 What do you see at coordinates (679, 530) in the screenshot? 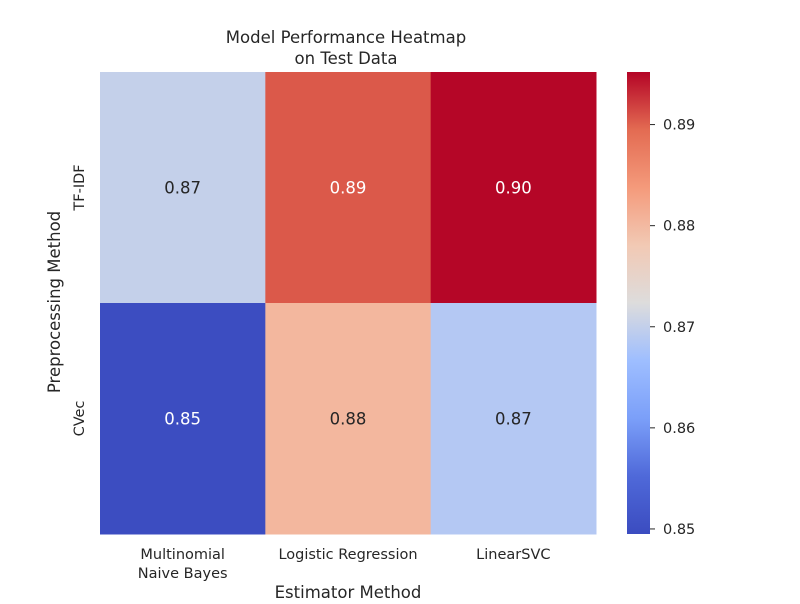
I see `colorbar-tick-label: 0.85` at bounding box center [679, 530].